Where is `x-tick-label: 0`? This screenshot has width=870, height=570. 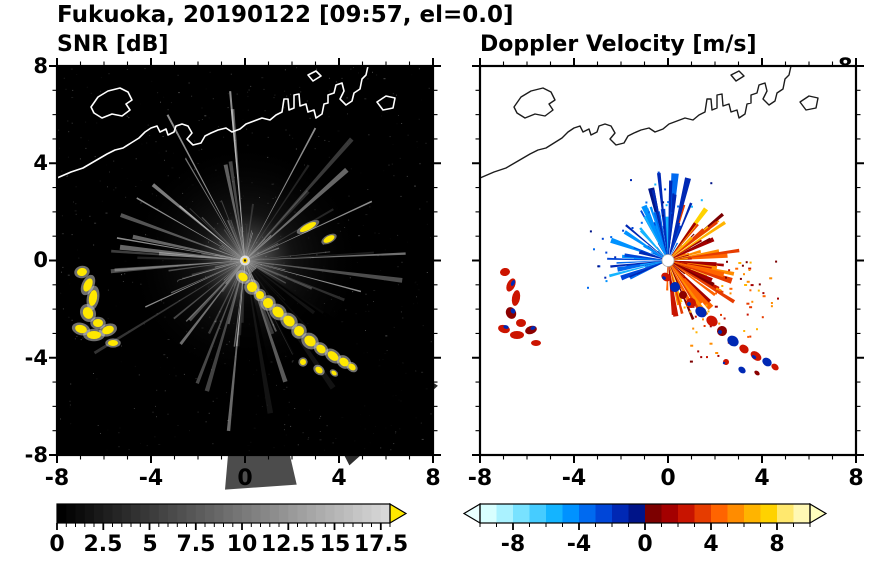
x-tick-label: 0 is located at coordinates (668, 478).